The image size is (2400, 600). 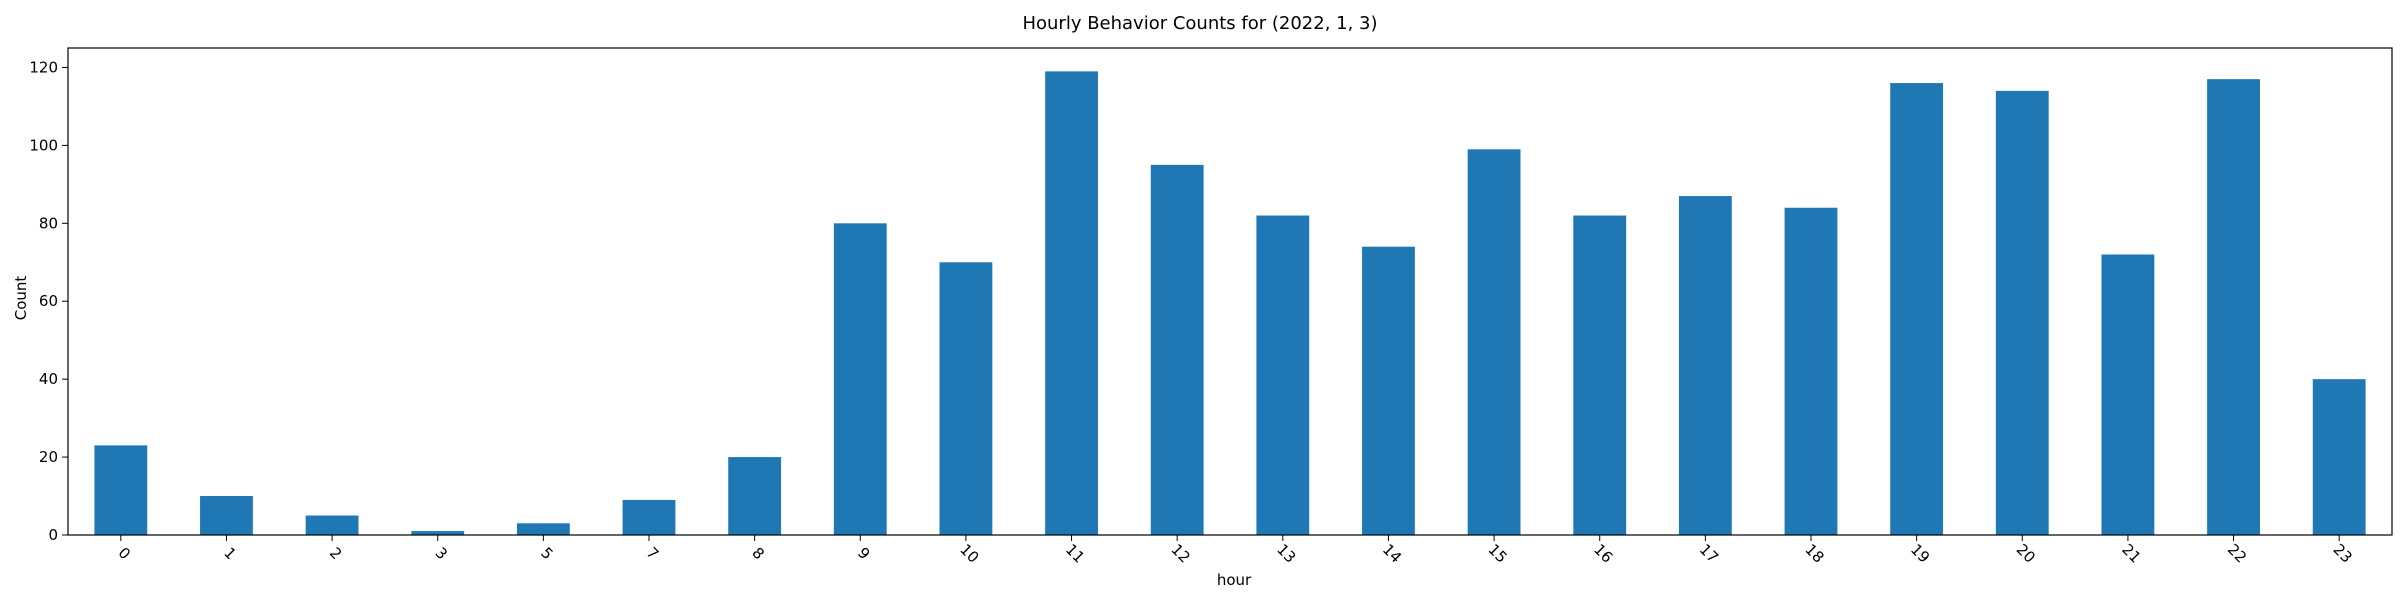 What do you see at coordinates (1814, 553) in the screenshot?
I see `x-tick-label: 18` at bounding box center [1814, 553].